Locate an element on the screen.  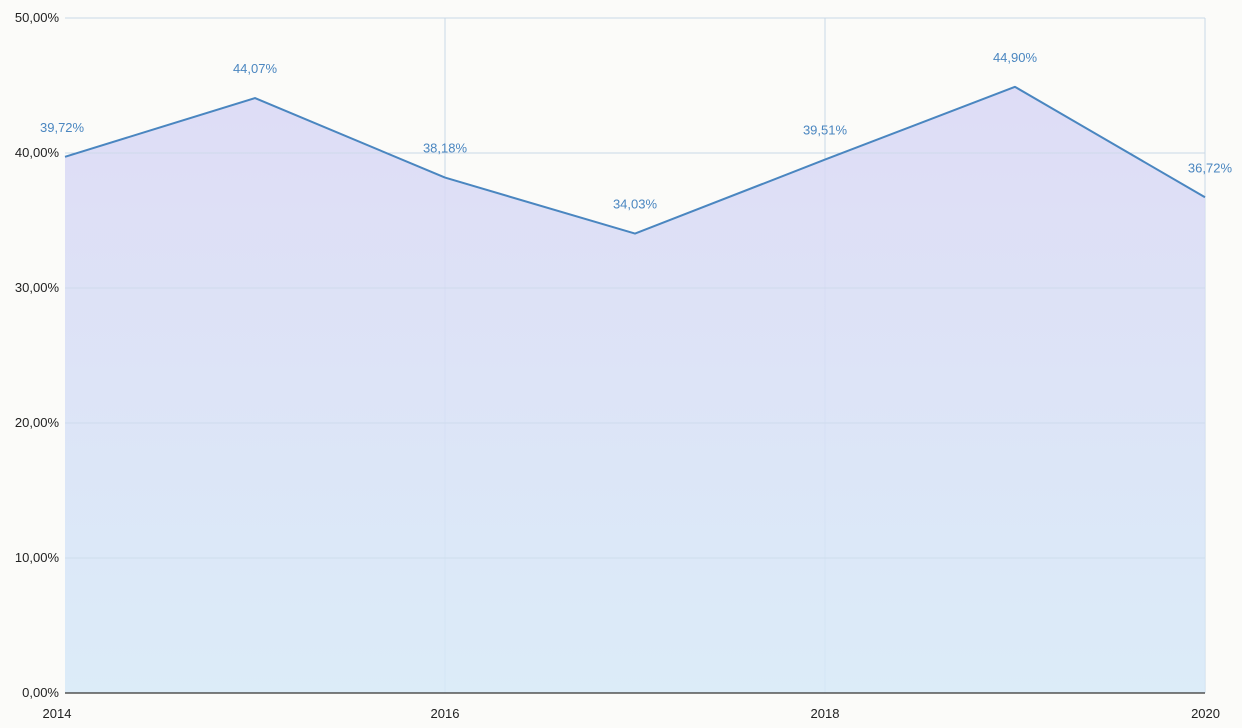
y-tick-label: 0,00% is located at coordinates (40, 692).